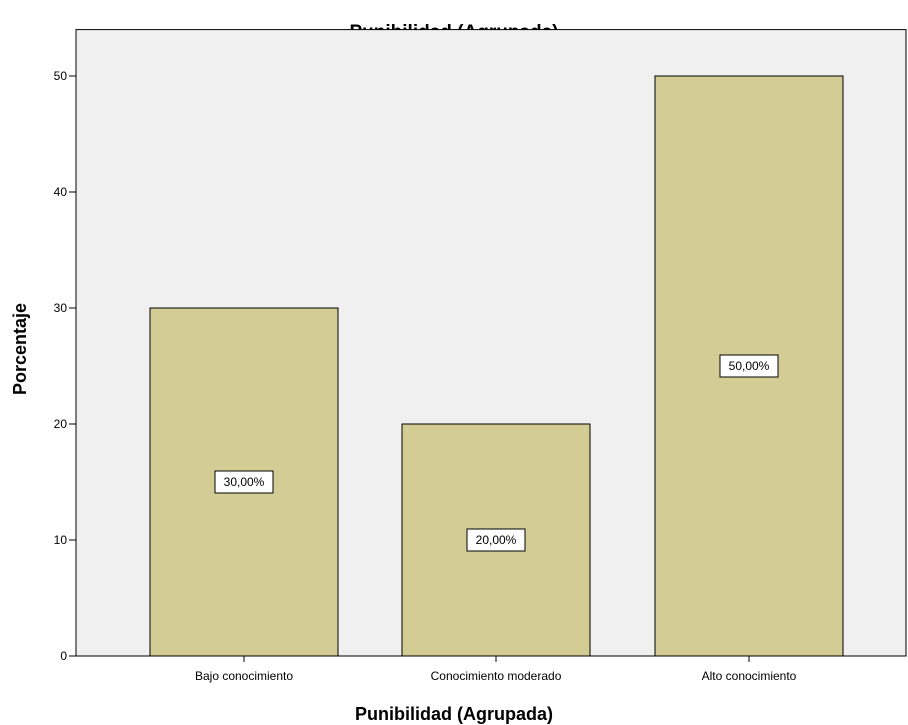  What do you see at coordinates (61, 192) in the screenshot?
I see `y-tick-label: 40` at bounding box center [61, 192].